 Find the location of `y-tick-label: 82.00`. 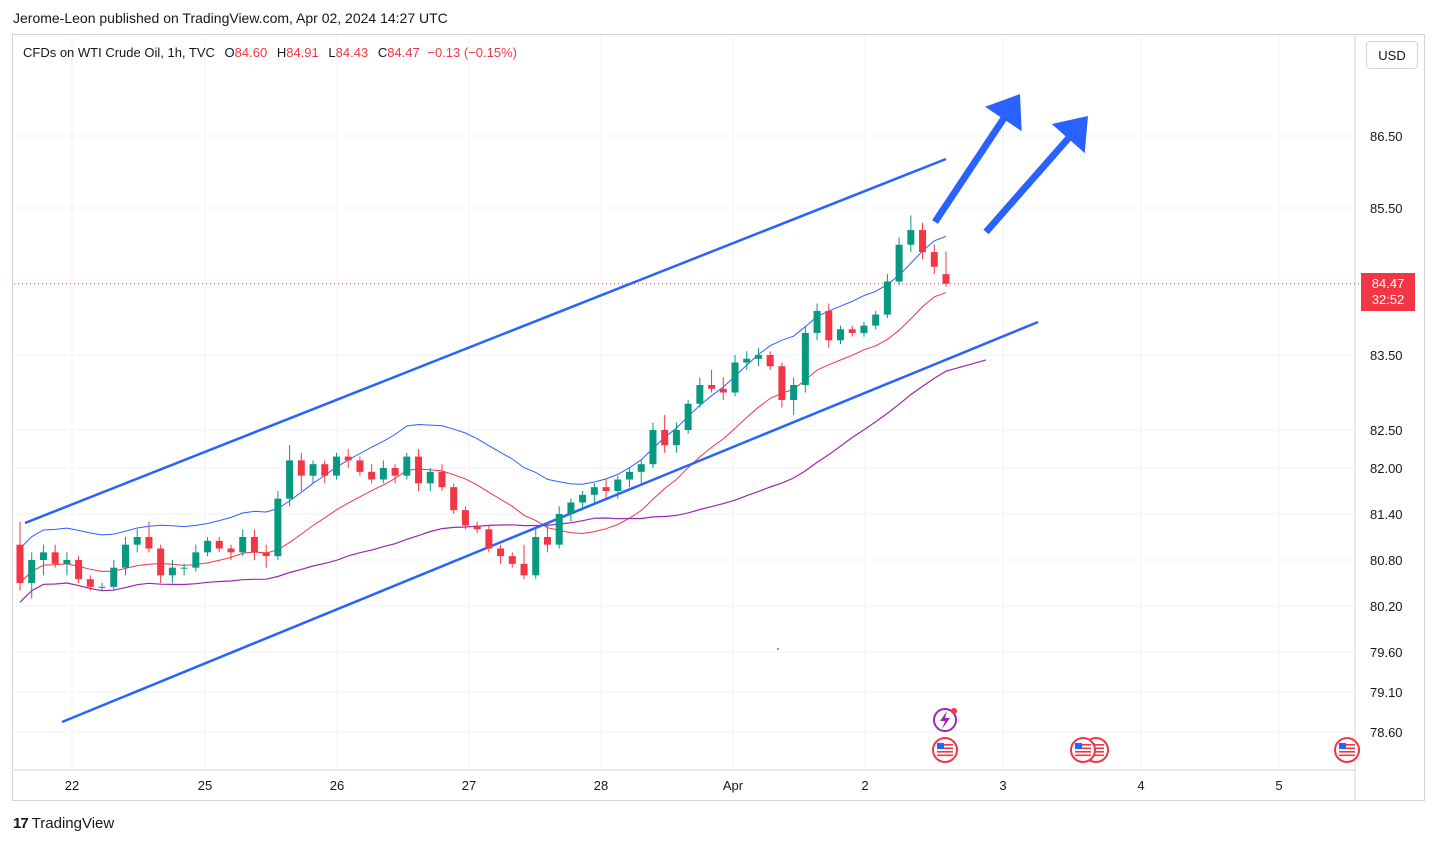

y-tick-label: 82.00 is located at coordinates (1386, 468).